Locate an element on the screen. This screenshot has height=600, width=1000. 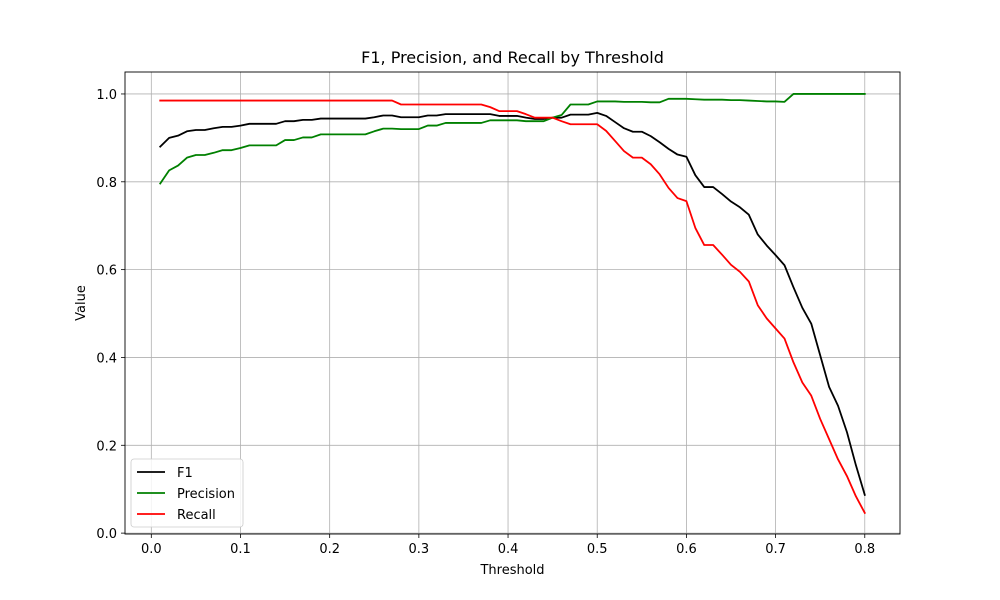
legend-box is located at coordinates (187, 493).